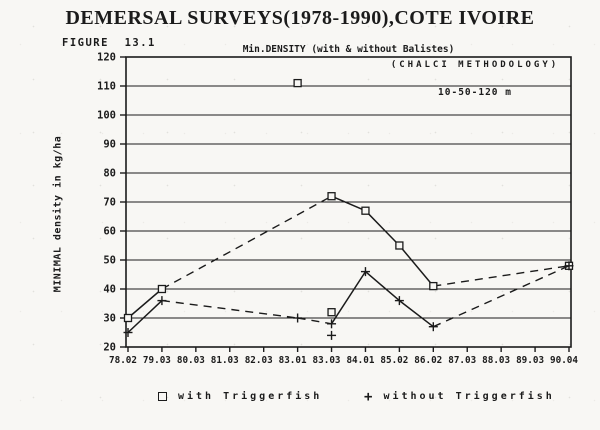 This screenshot has height=430, width=600. Describe the element at coordinates (530, 360) in the screenshot. I see `x-tick-label: 89.03` at that location.